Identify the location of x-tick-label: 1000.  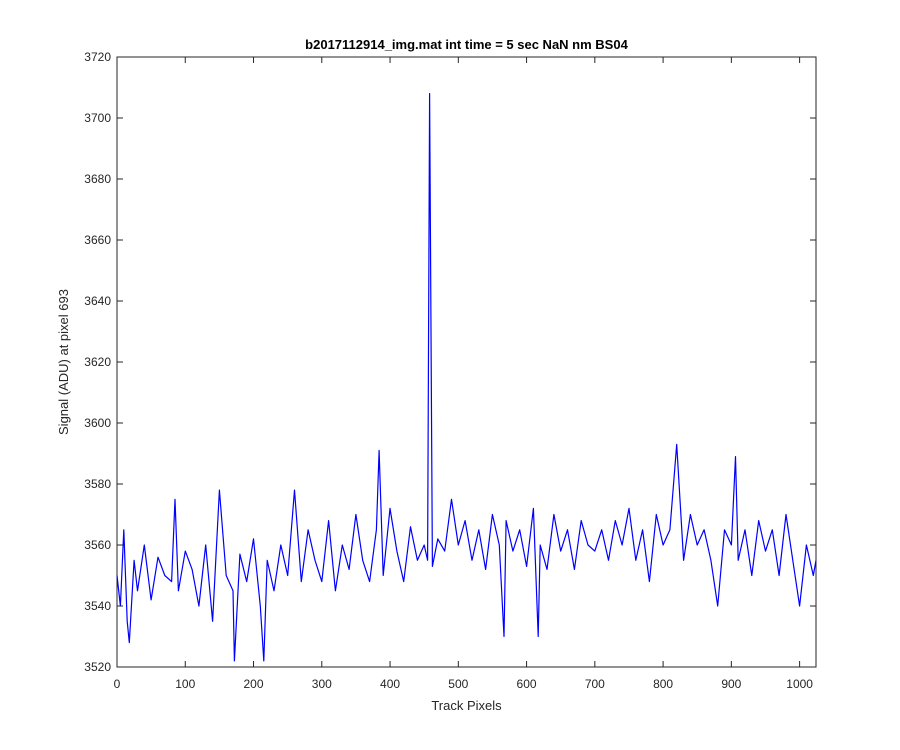
(799, 684).